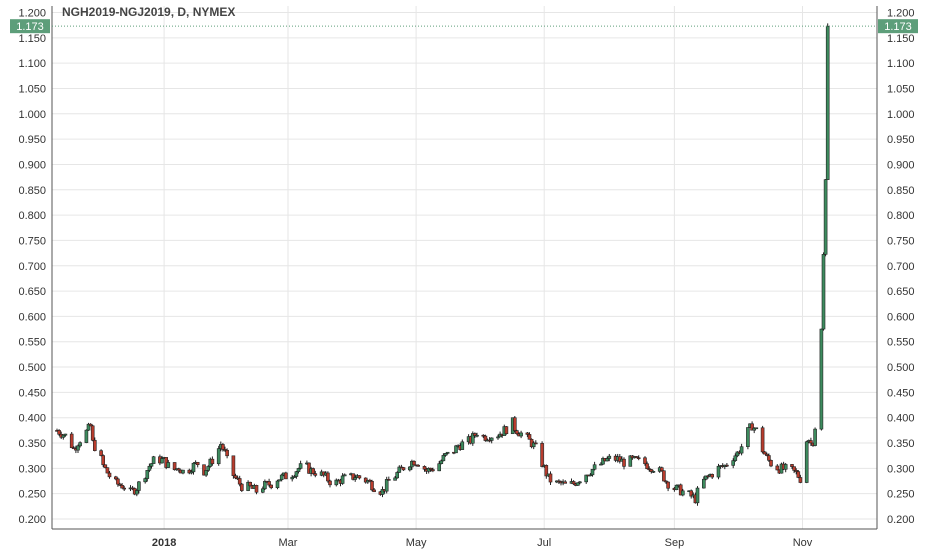  I want to click on y-tick-label-right: 1.000, so click(901, 115).